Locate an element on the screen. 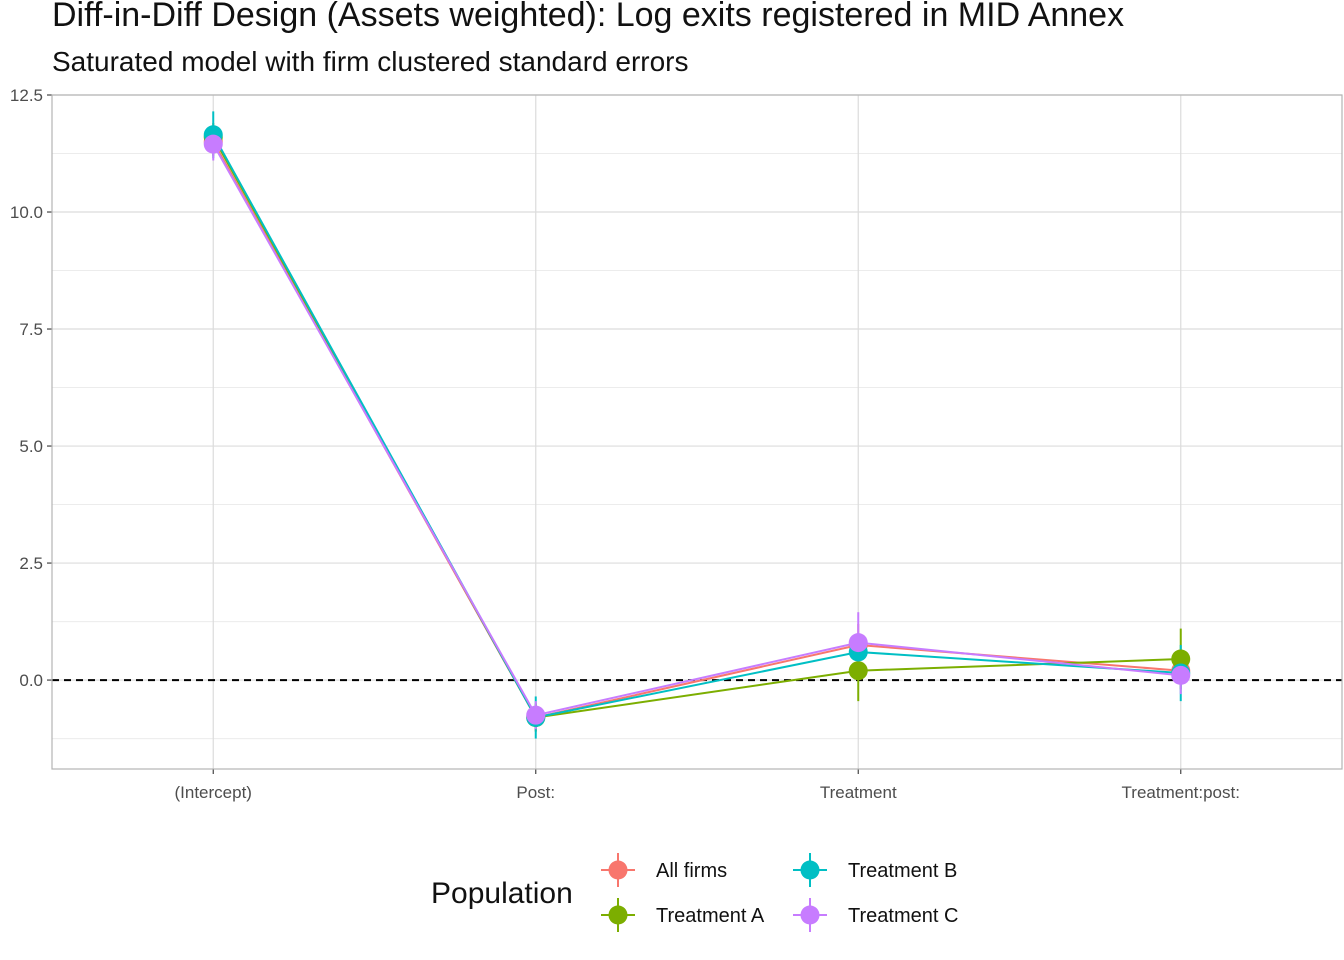 The image size is (1344, 960). y-tick-label: 5.0 is located at coordinates (31, 446).